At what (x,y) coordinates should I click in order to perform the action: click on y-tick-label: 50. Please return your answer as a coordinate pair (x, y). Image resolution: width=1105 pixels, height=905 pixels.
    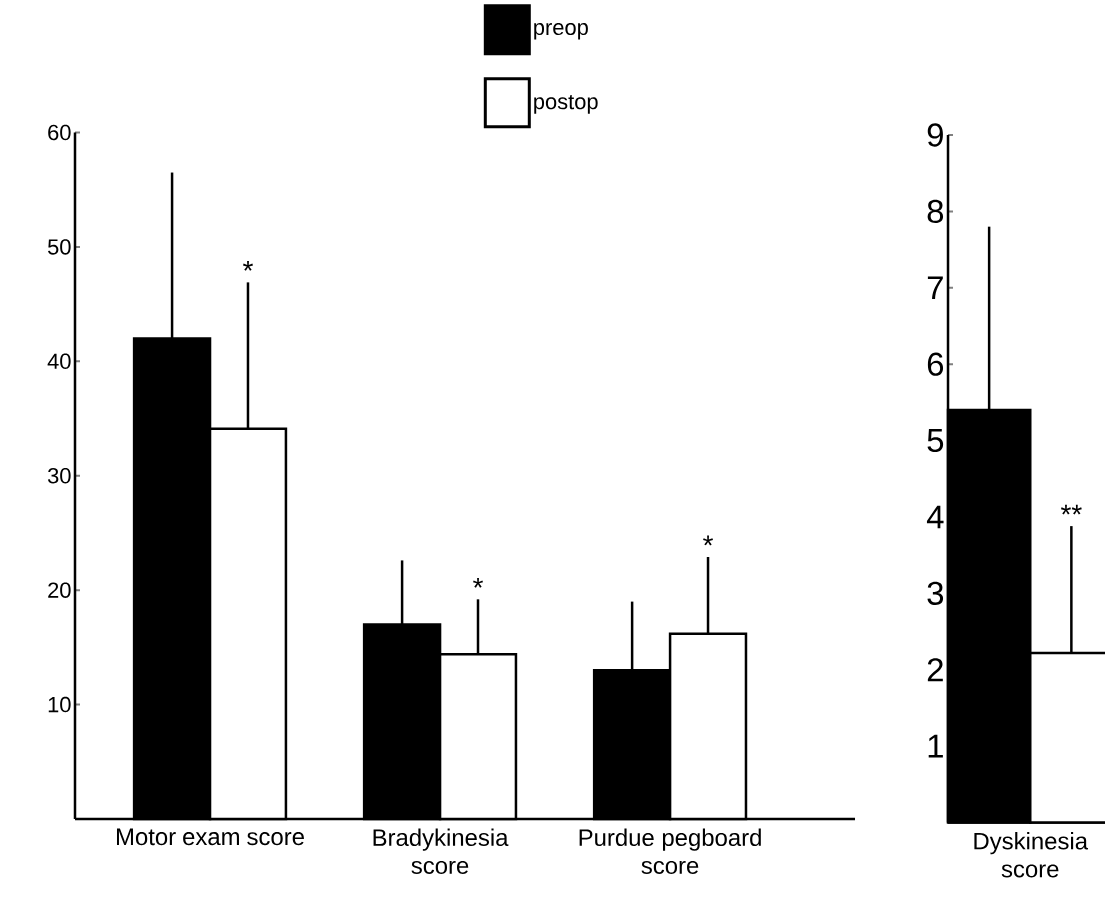
    Looking at the image, I should click on (59, 247).